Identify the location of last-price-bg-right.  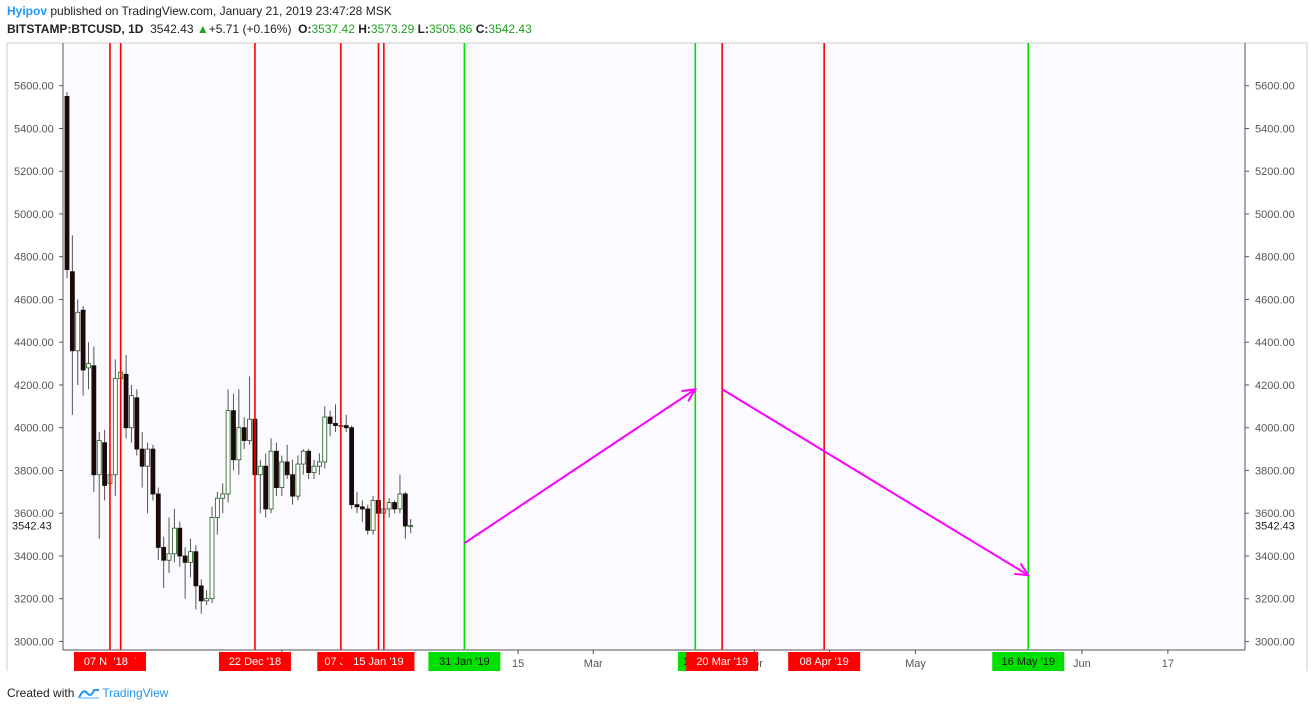
(1275, 525).